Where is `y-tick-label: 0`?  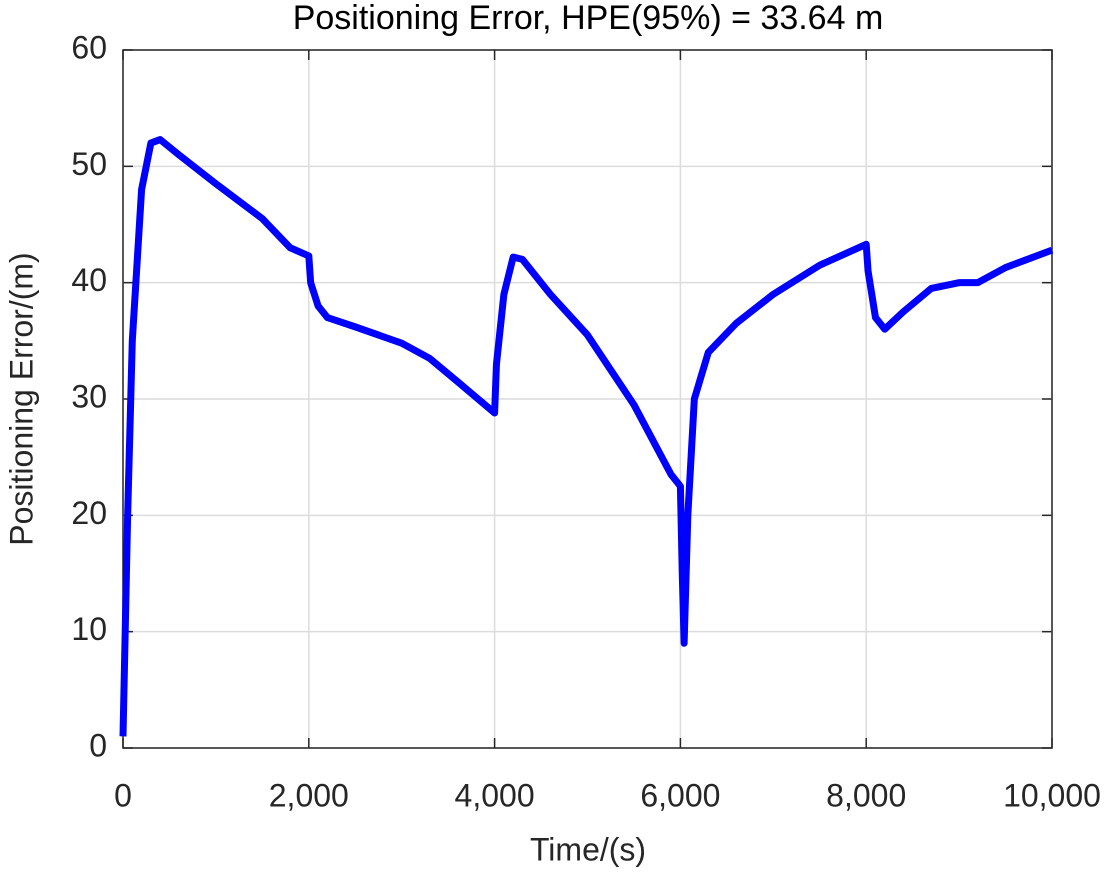
y-tick-label: 0 is located at coordinates (98, 745).